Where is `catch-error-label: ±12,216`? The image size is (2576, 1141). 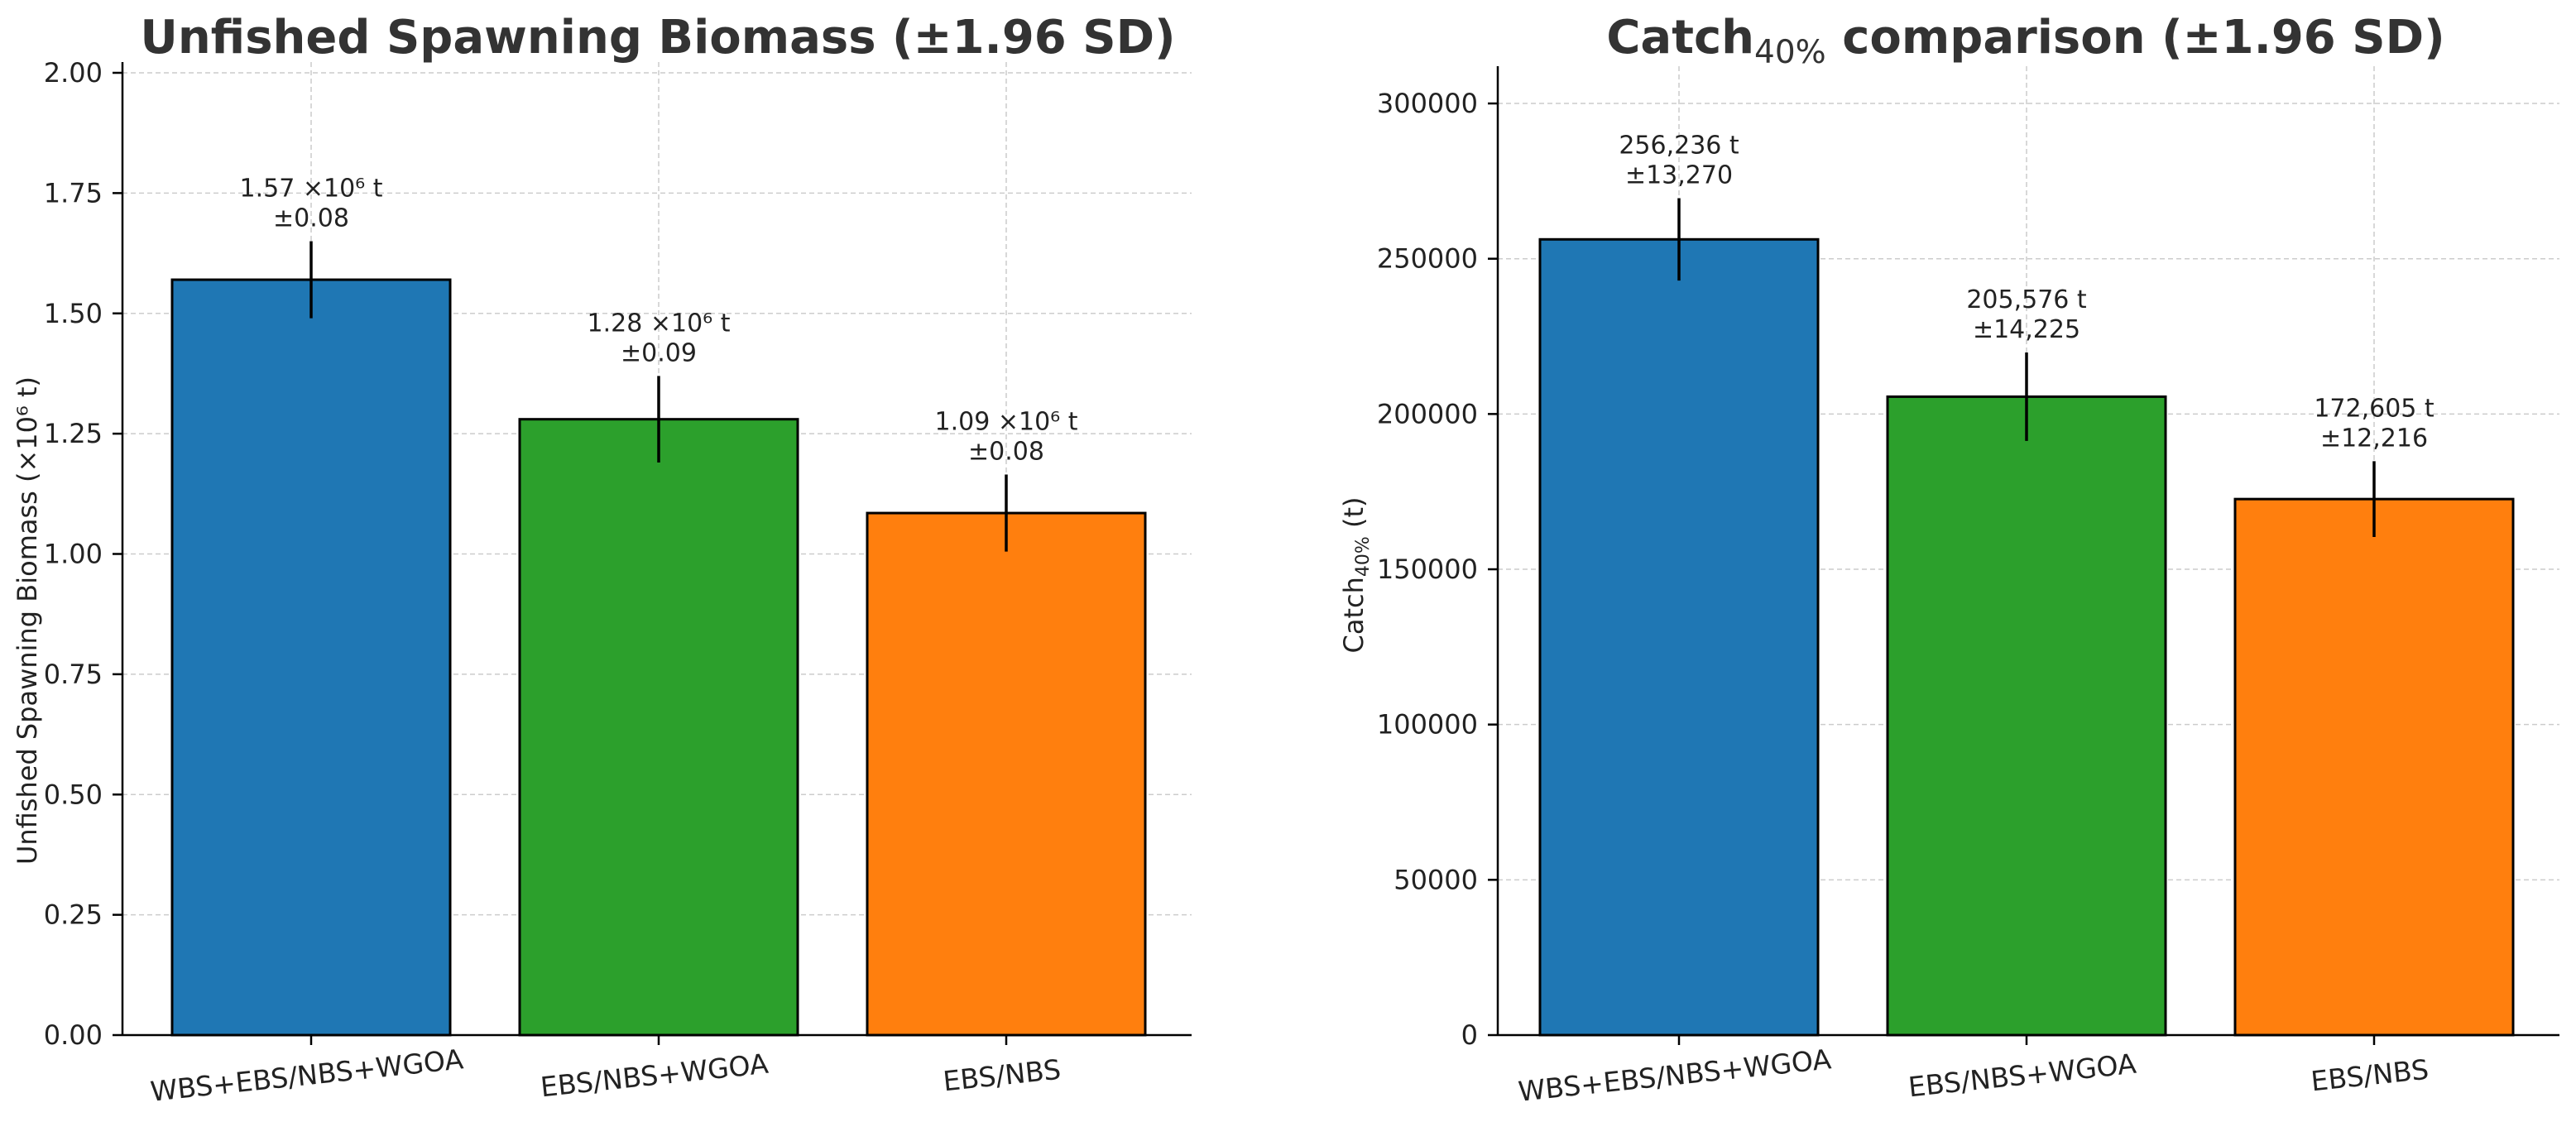
catch-error-label: ±12,216 is located at coordinates (2374, 438).